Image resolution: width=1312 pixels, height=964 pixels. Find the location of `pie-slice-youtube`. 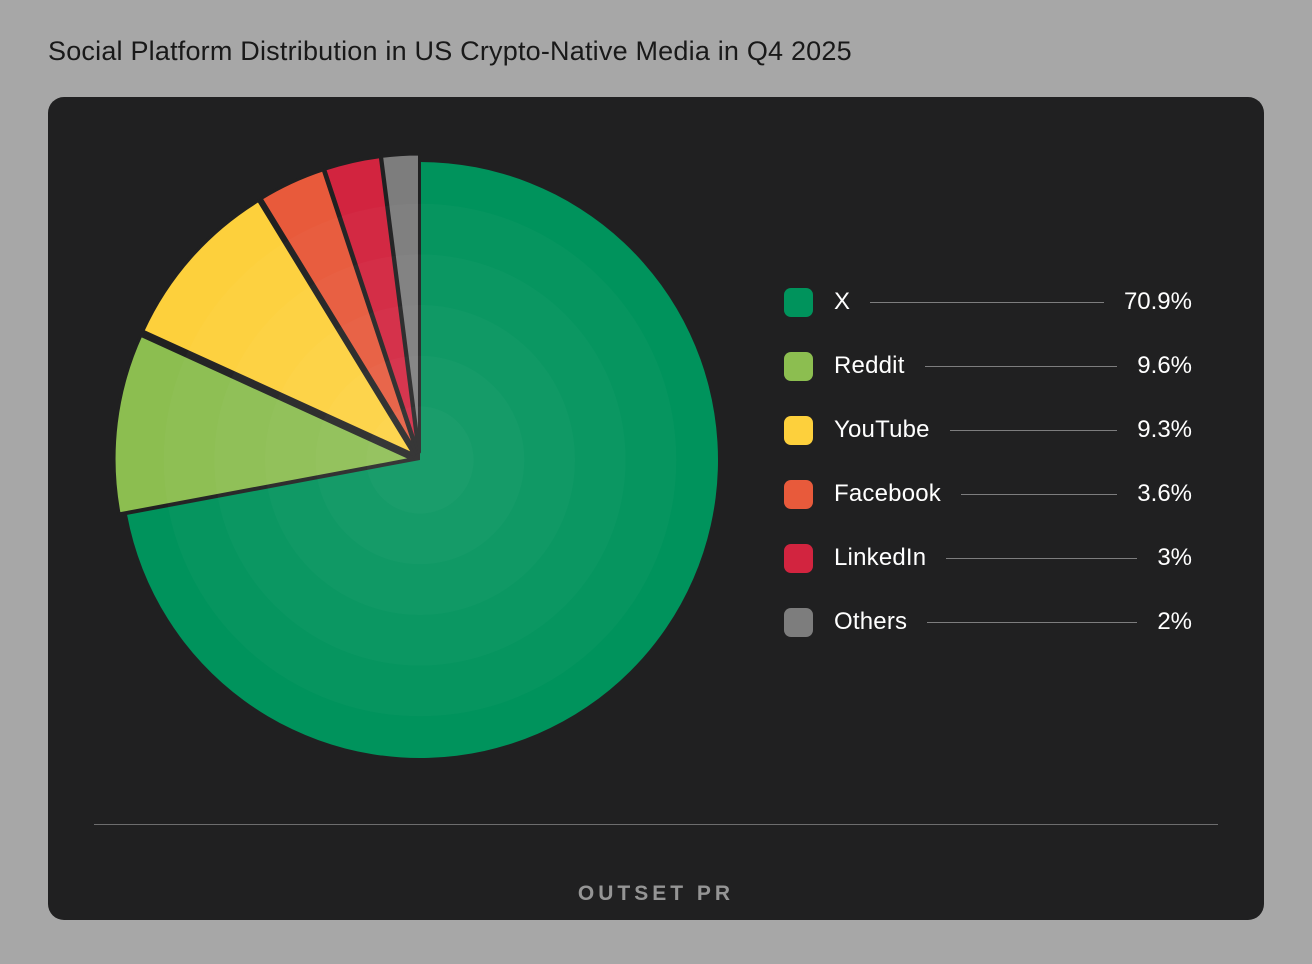

pie-slice-youtube is located at coordinates (278, 328).